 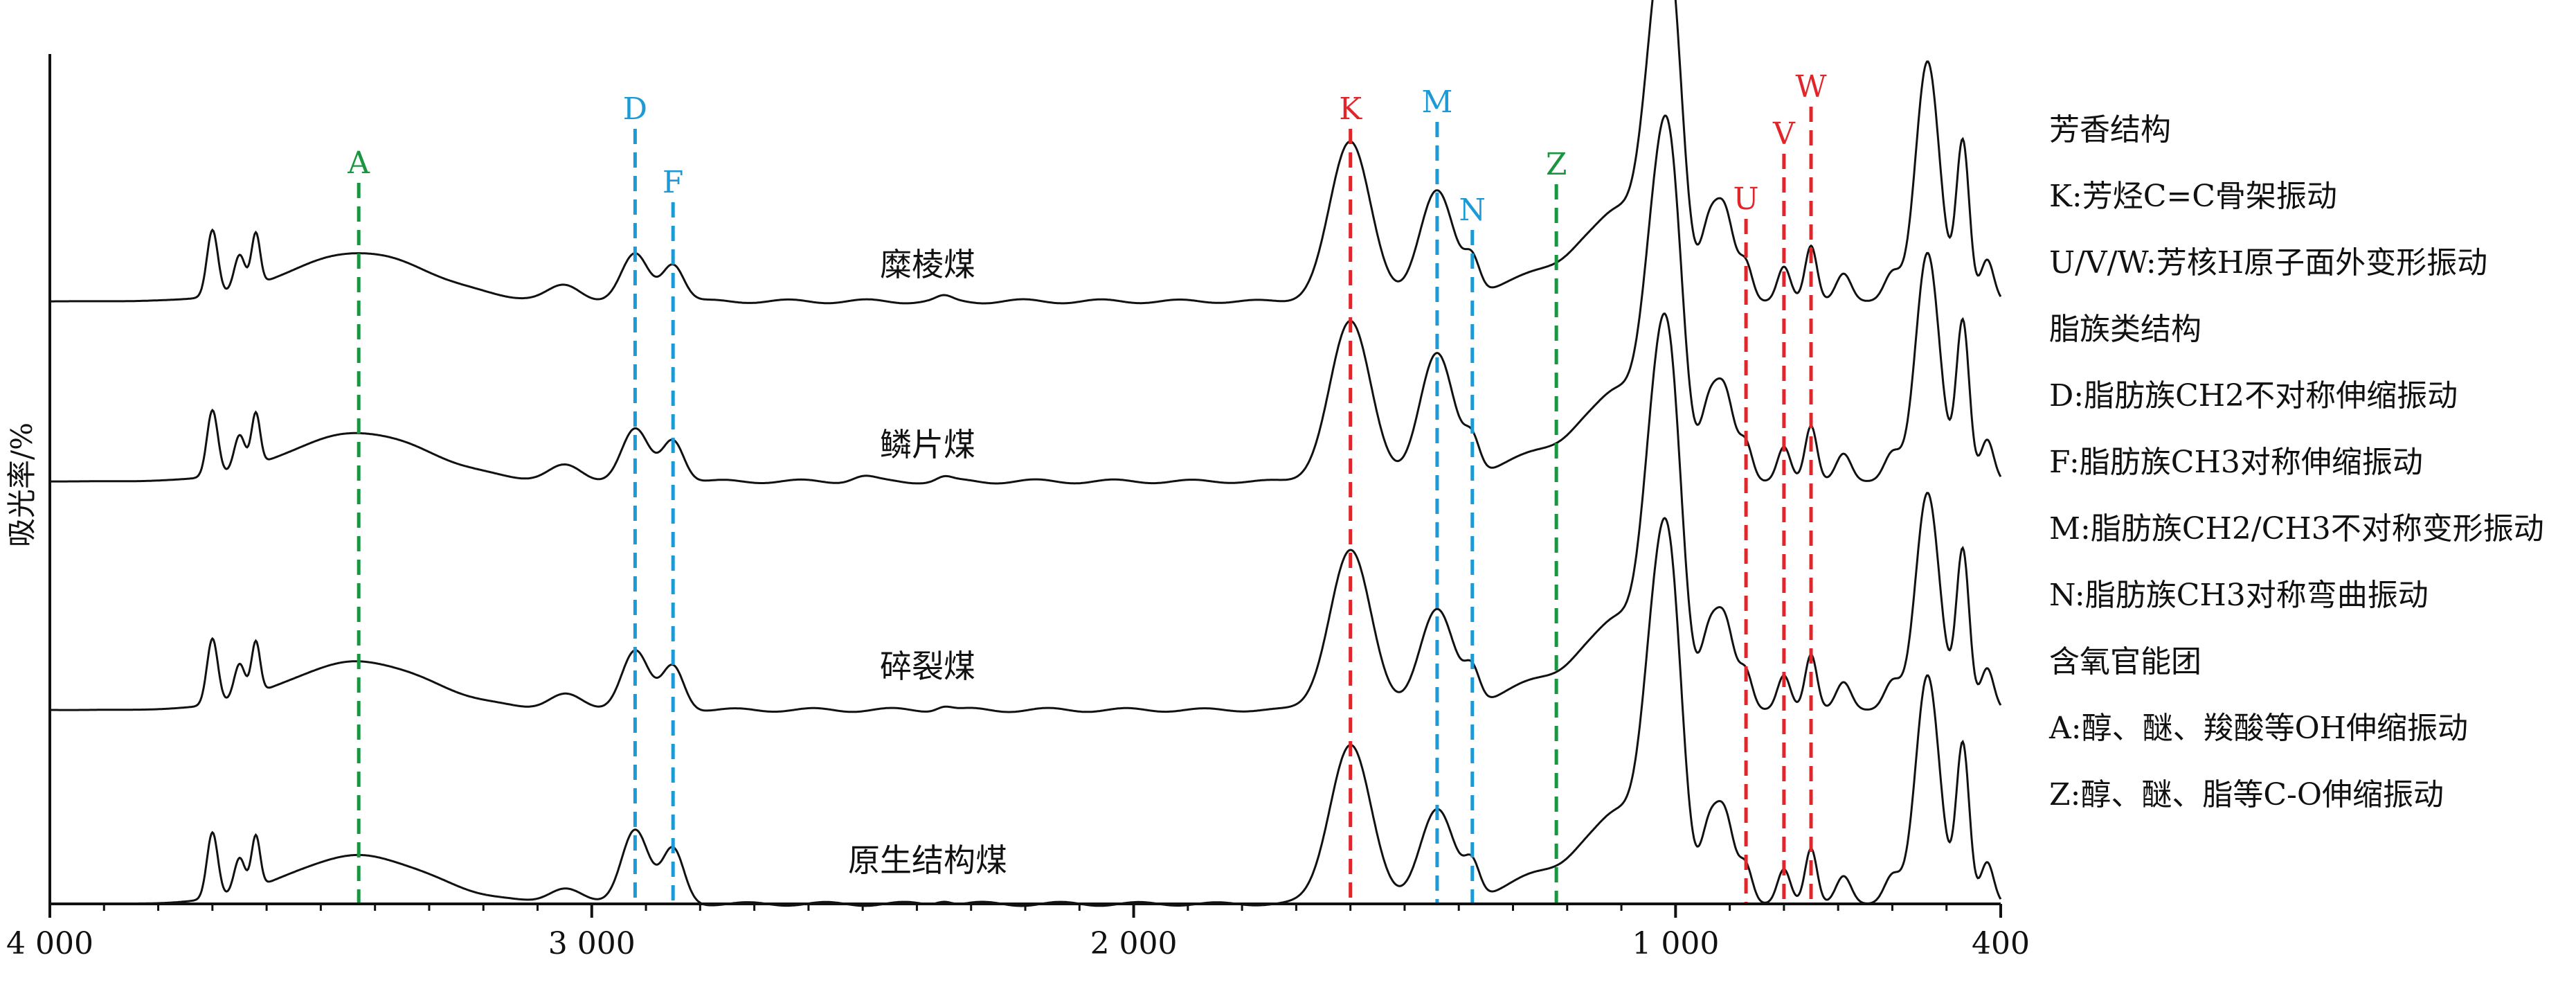 What do you see at coordinates (2236, 462) in the screenshot?
I see `legend-item-f: F:脂肪族CH3对称伸缩振动` at bounding box center [2236, 462].